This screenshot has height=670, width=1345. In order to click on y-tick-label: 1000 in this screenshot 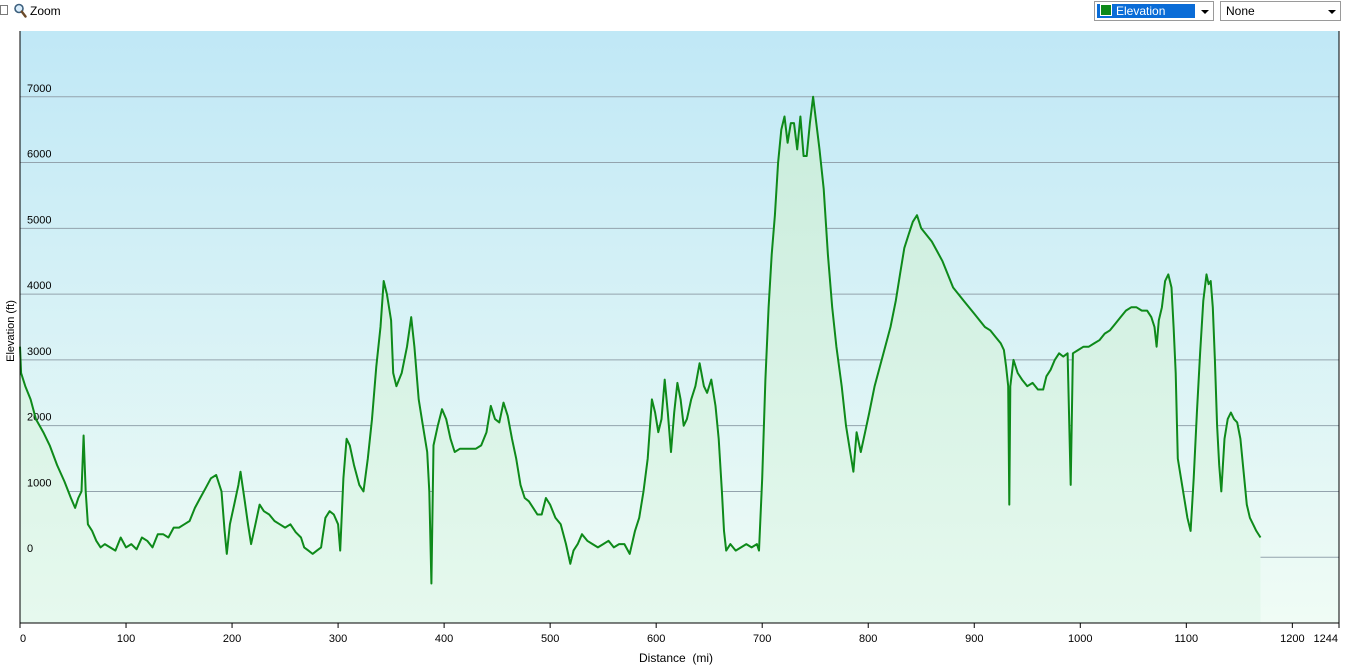, I will do `click(39, 483)`.